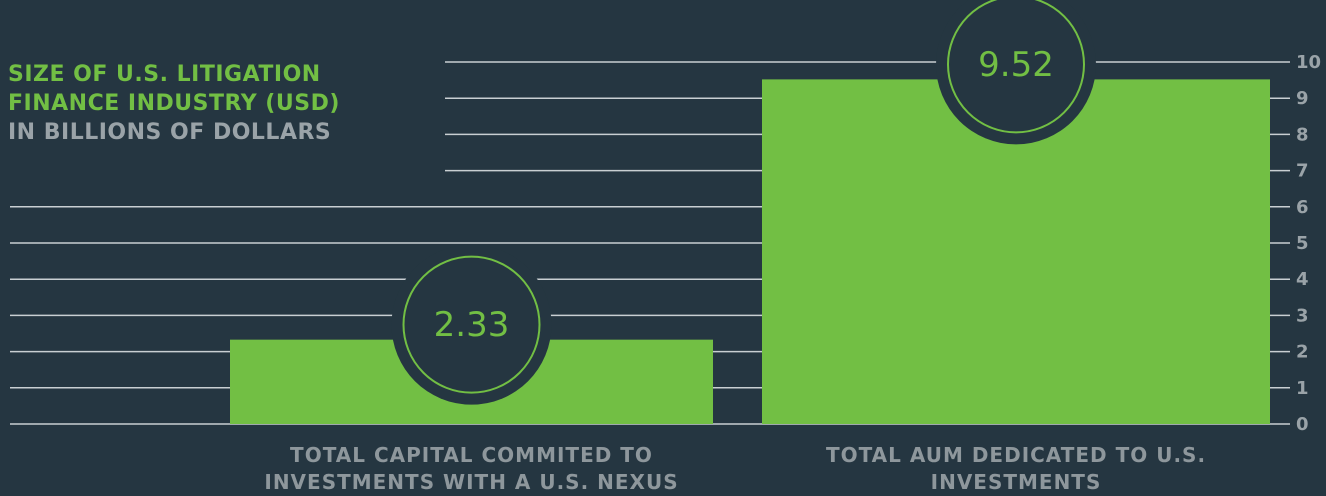 Image resolution: width=1326 pixels, height=496 pixels. I want to click on y-tick-label: 10, so click(1308, 62).